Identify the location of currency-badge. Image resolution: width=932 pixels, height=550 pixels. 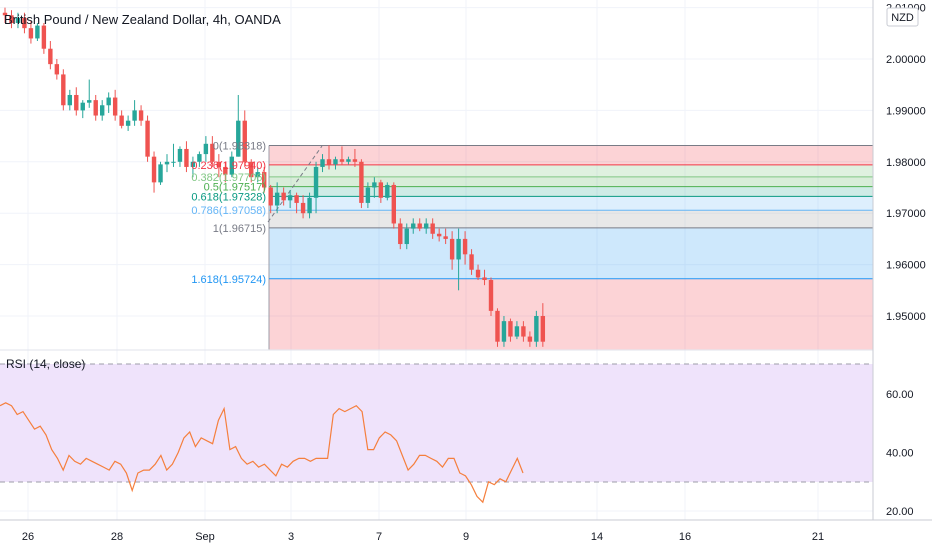
(902, 17).